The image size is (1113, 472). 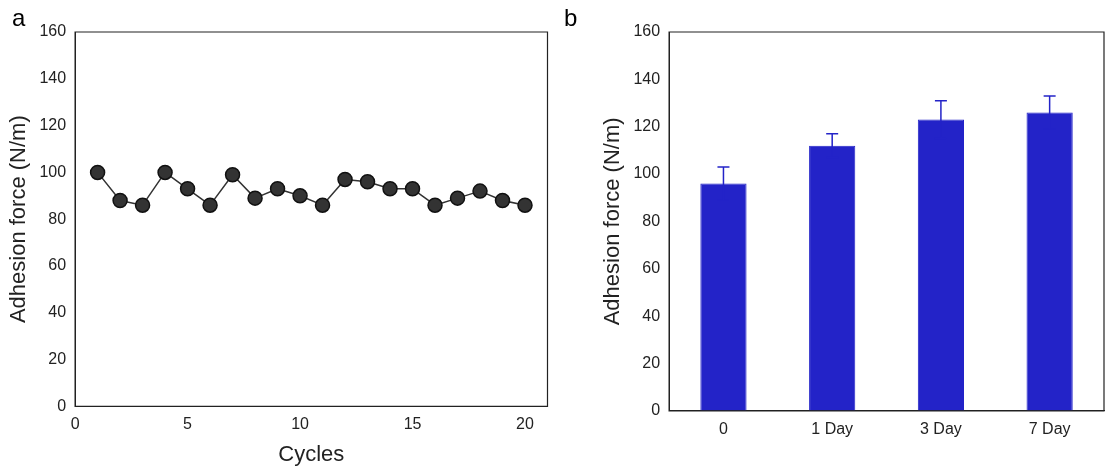 I want to click on x-tick-label: 3 Day, so click(x=941, y=428).